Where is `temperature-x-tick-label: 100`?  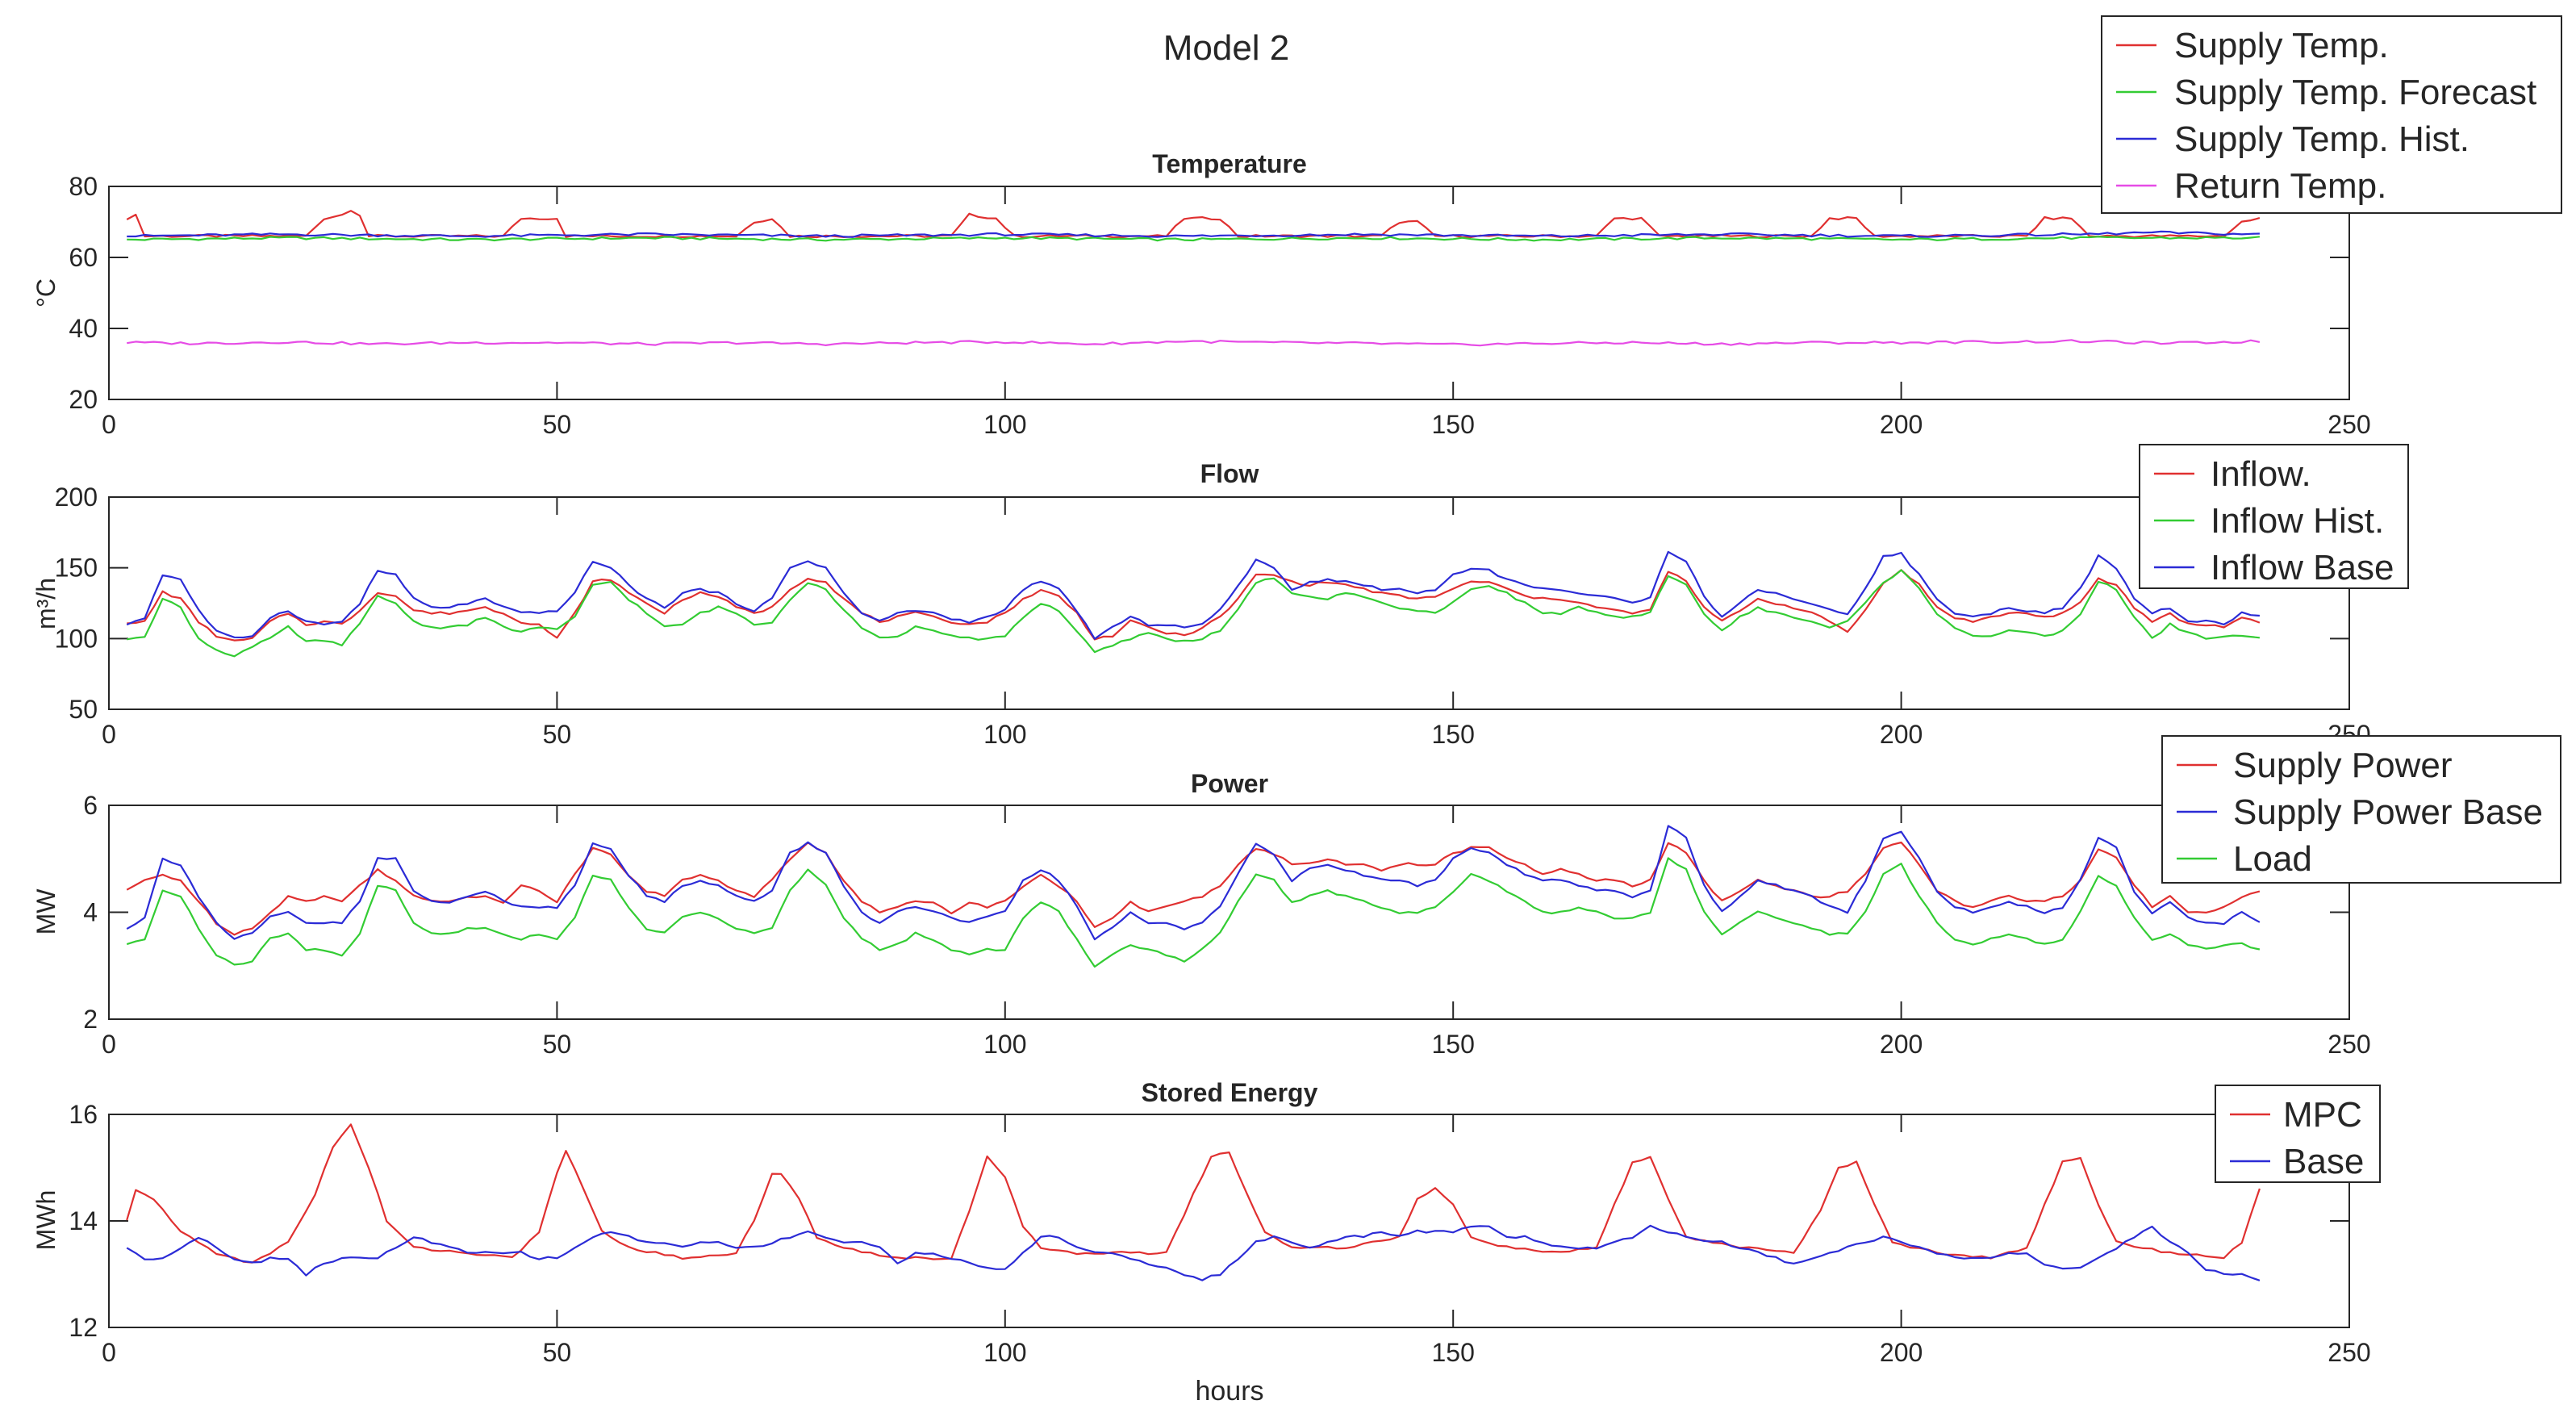
temperature-x-tick-label: 100 is located at coordinates (1005, 424).